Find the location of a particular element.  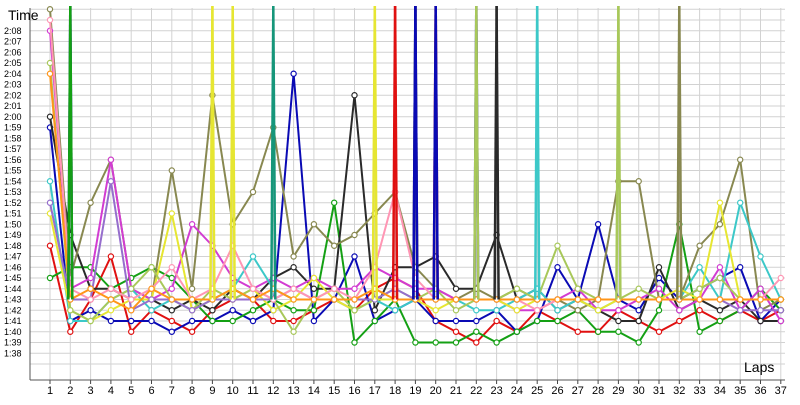

x-tick-label: 16 is located at coordinates (354, 391).